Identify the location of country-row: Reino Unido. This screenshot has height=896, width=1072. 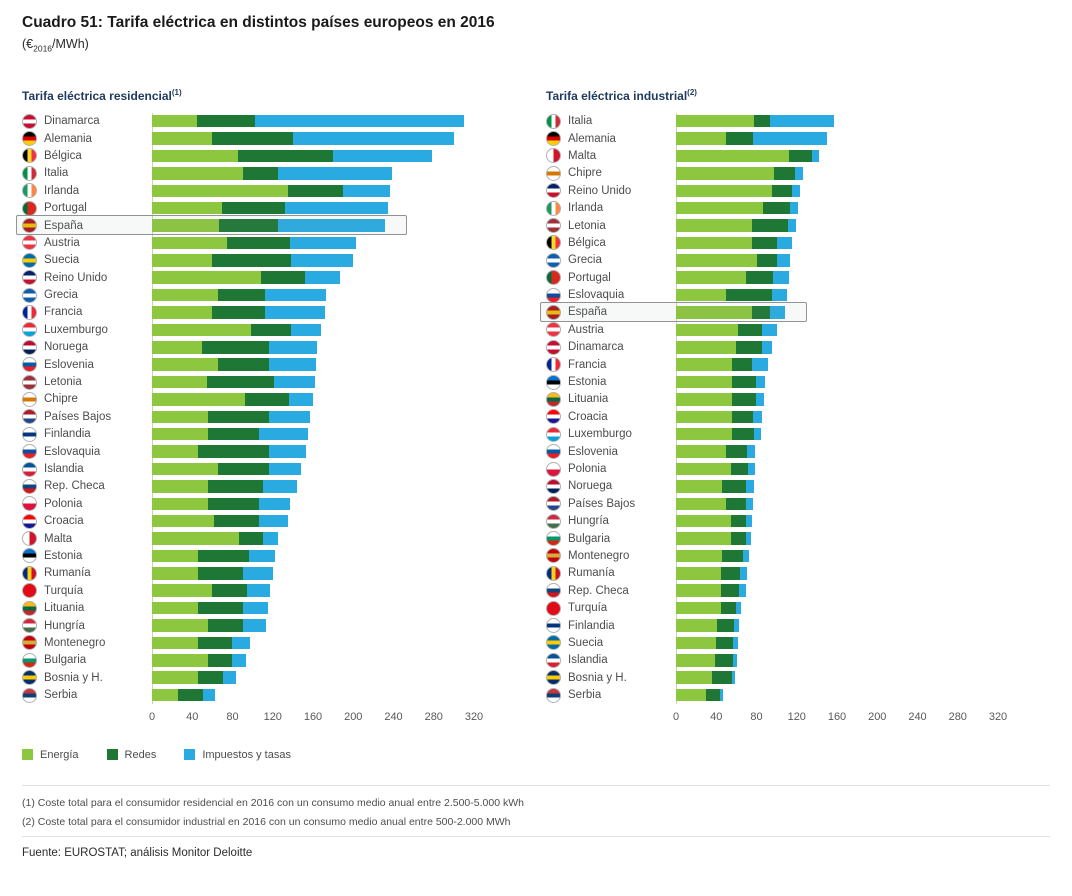
(252, 277).